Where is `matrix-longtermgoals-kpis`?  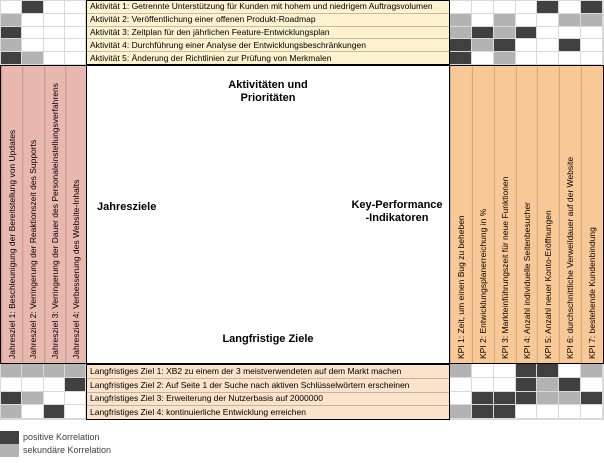
matrix-longtermgoals-kpis is located at coordinates (527, 392).